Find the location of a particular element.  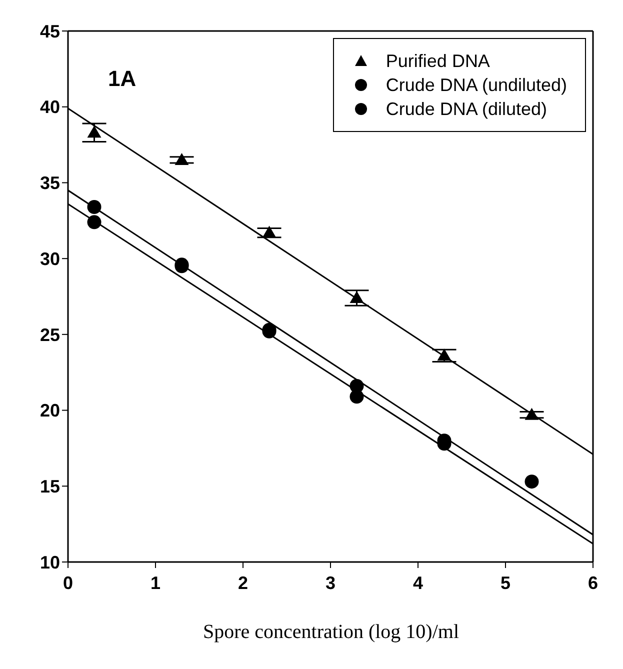

y-tick-label: 30 is located at coordinates (50, 258).